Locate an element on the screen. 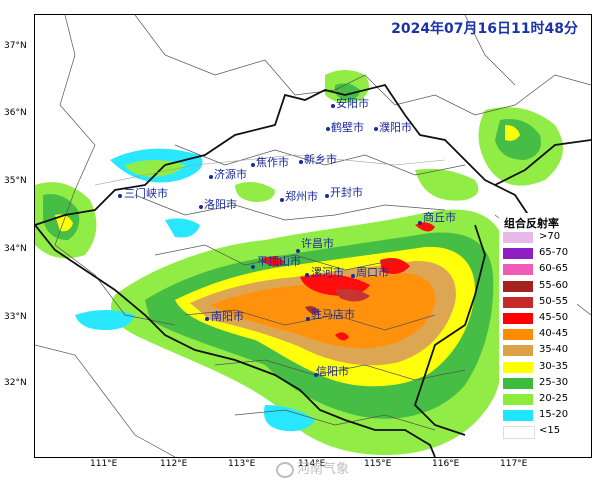 This screenshot has width=600, height=483. city-luohe: 漯河市 is located at coordinates (327, 272).